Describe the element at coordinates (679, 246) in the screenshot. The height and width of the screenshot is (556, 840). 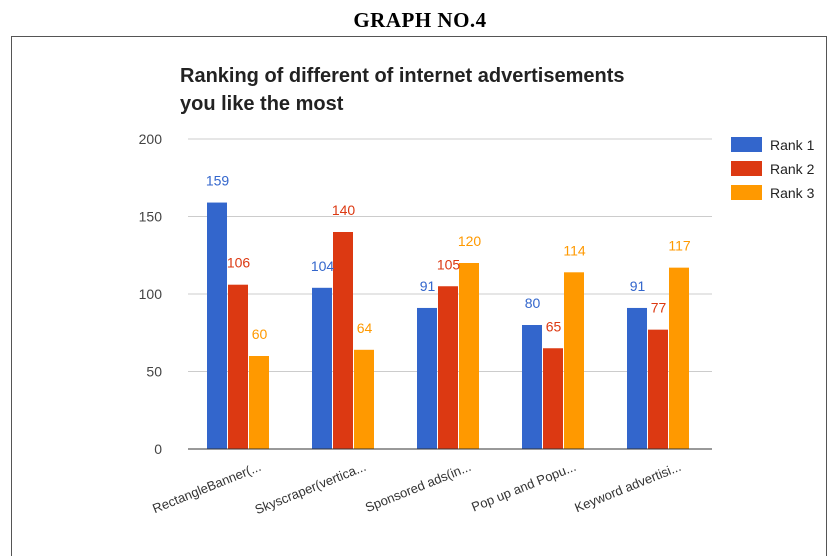
I see `data-label: 117` at that location.